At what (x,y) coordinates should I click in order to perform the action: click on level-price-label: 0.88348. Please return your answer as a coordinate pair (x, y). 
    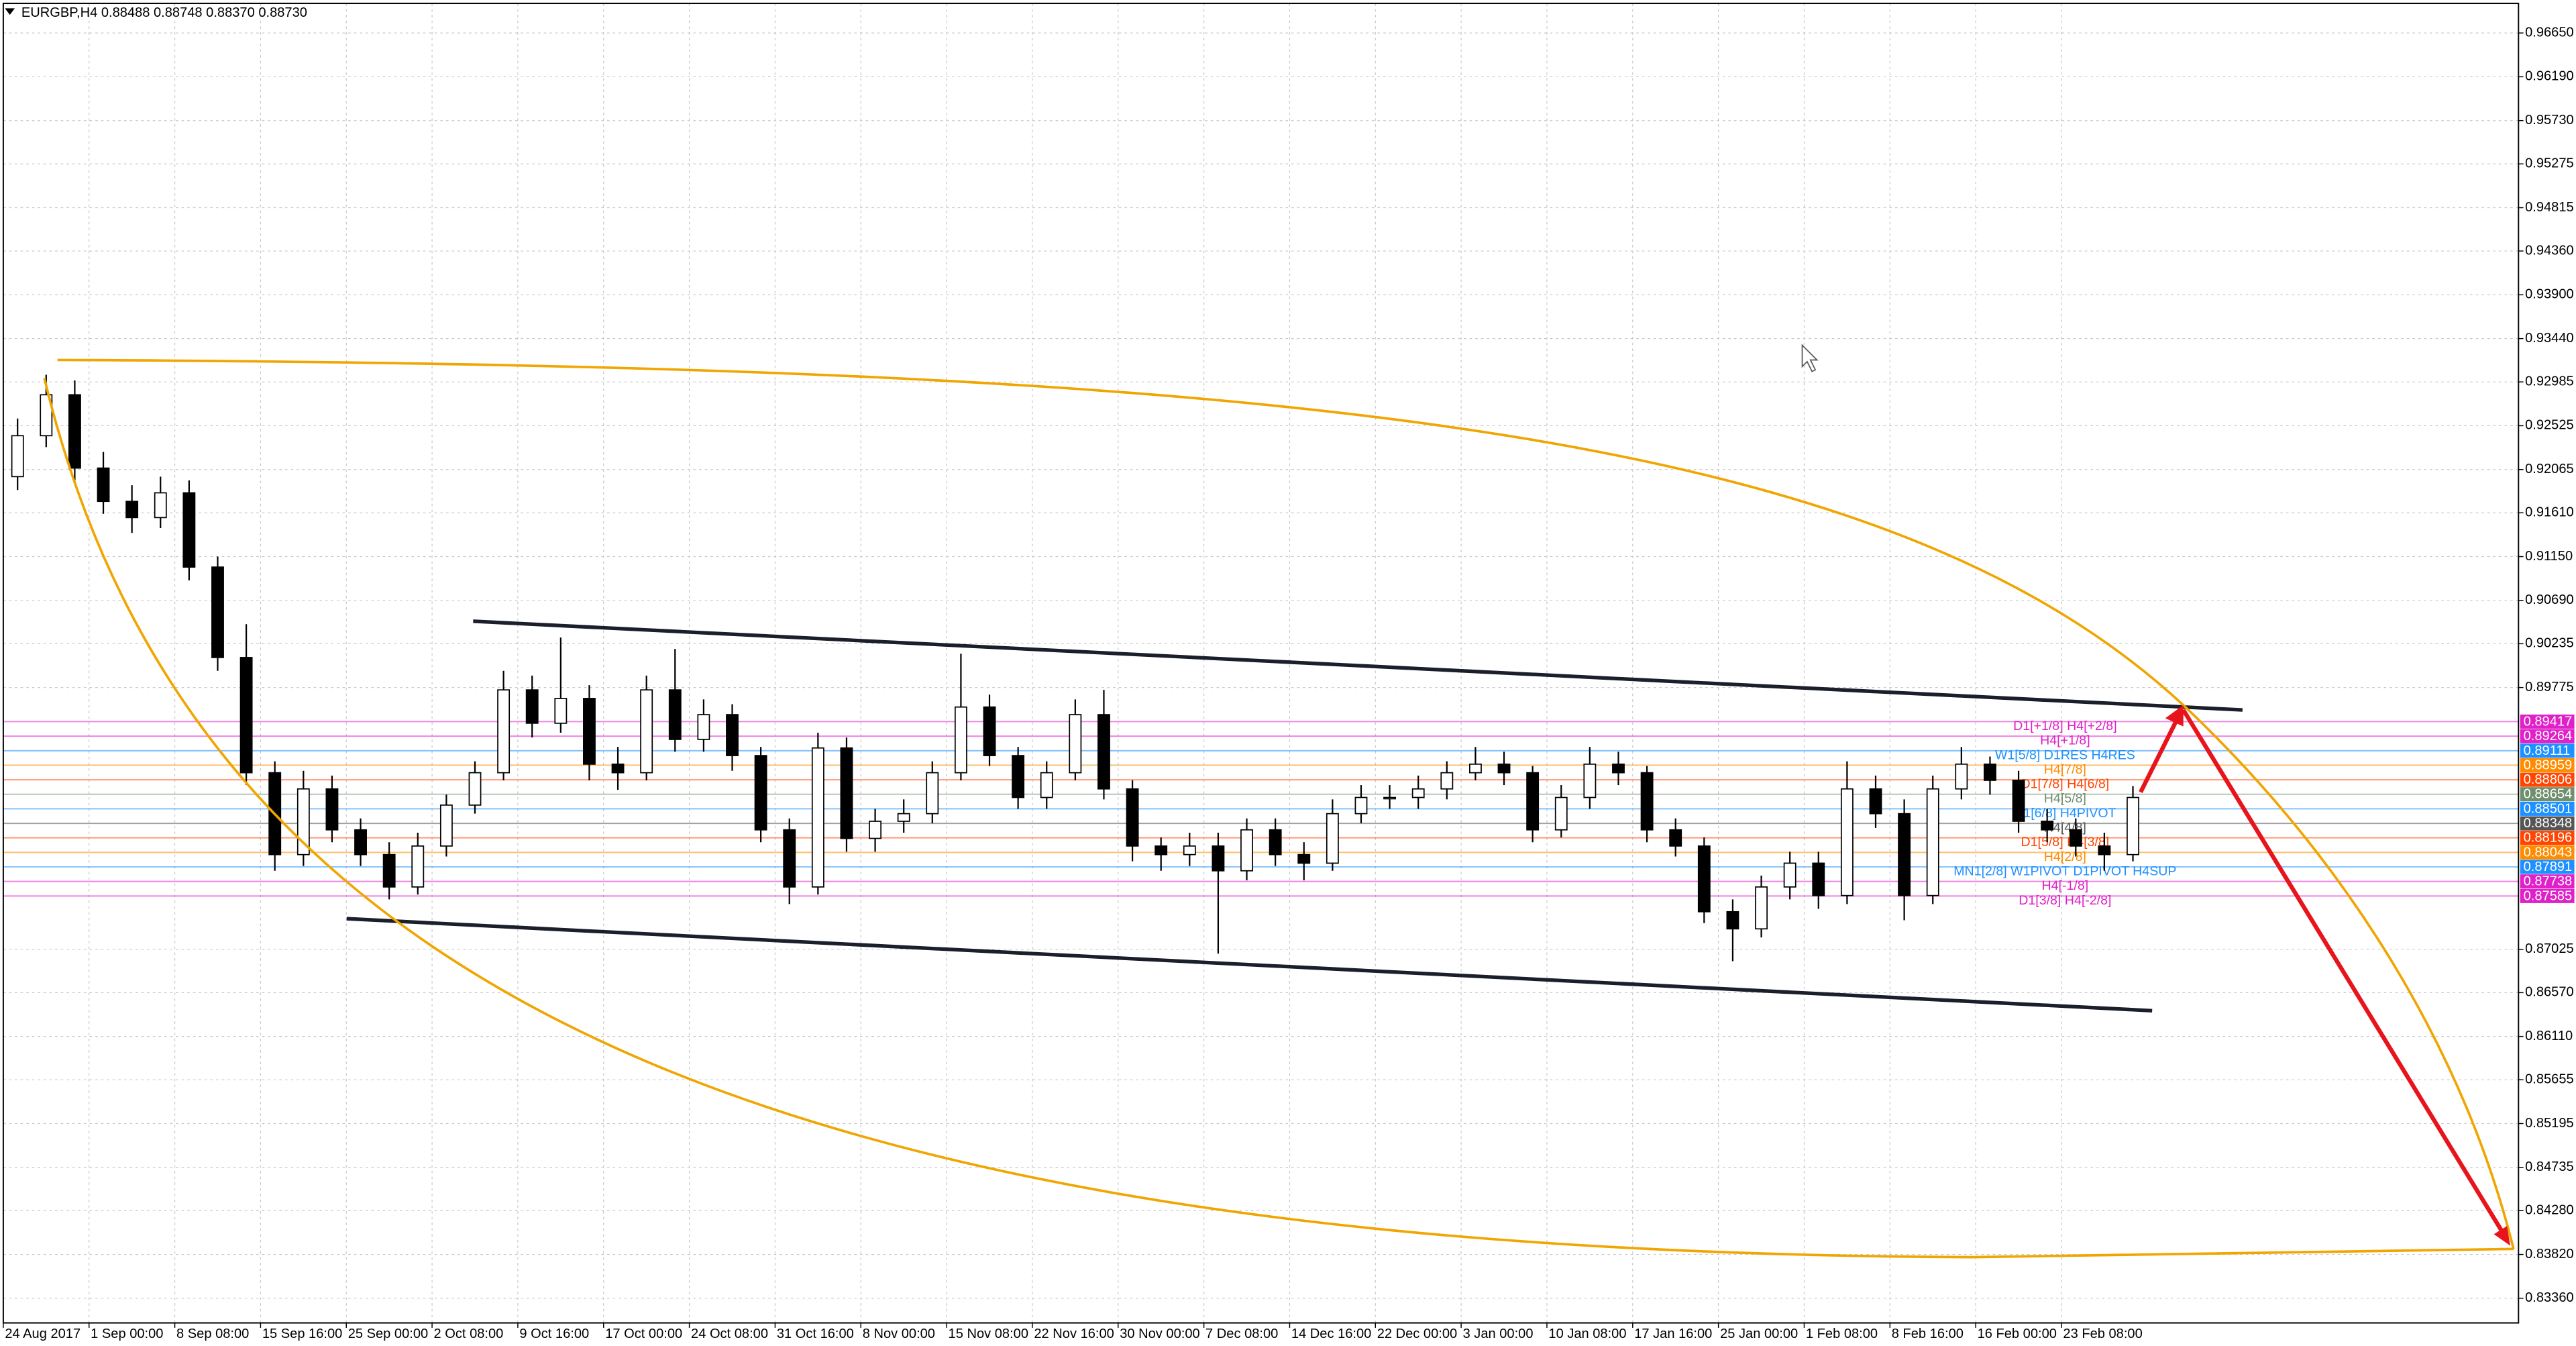
    Looking at the image, I should click on (2548, 824).